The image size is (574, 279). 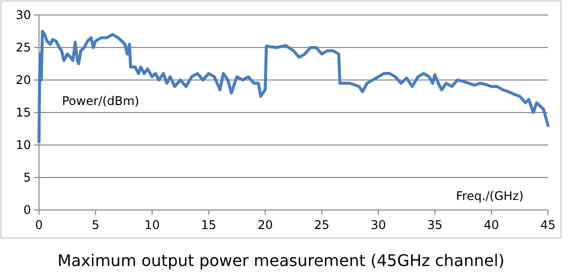 What do you see at coordinates (39, 225) in the screenshot?
I see `x-tick-label: 0` at bounding box center [39, 225].